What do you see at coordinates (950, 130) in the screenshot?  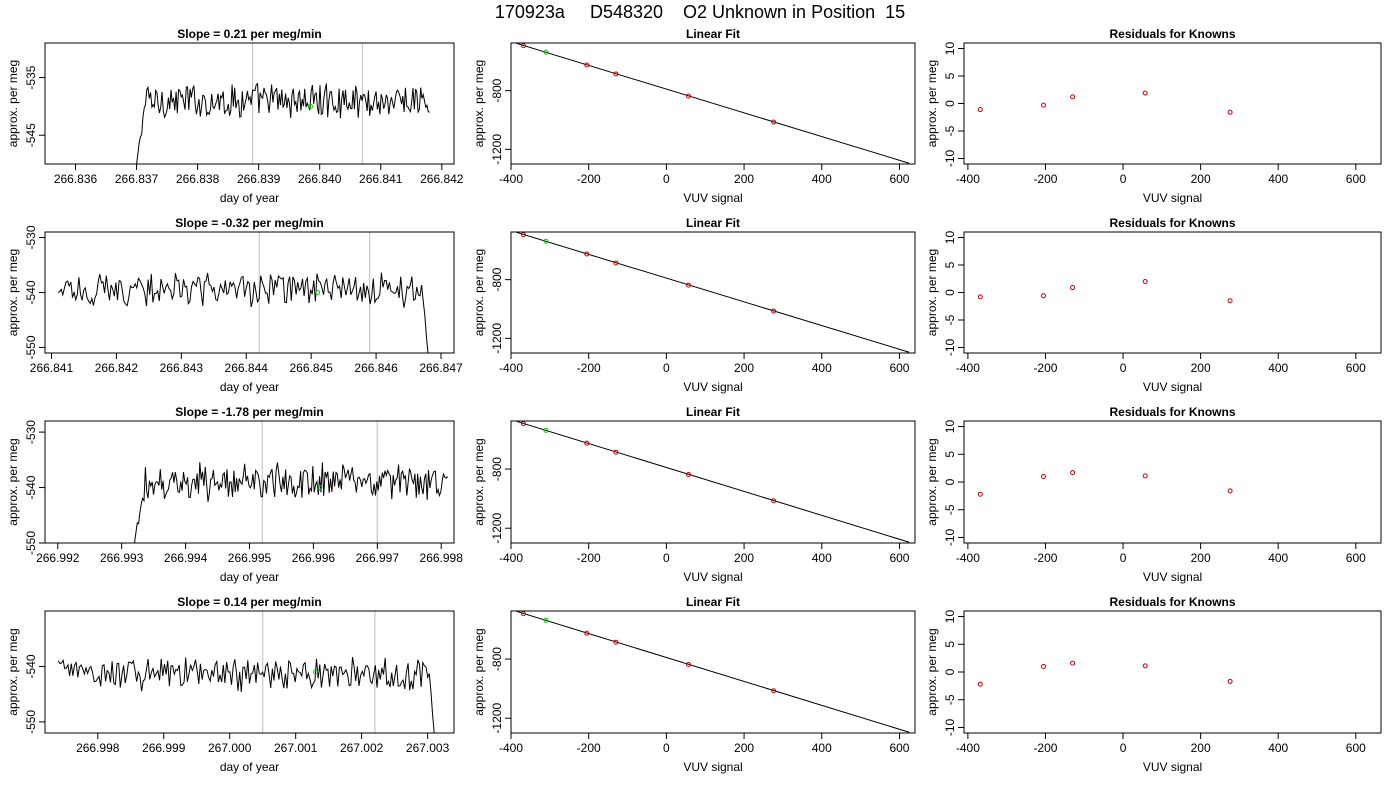 I see `y-tick-label: -5` at bounding box center [950, 130].